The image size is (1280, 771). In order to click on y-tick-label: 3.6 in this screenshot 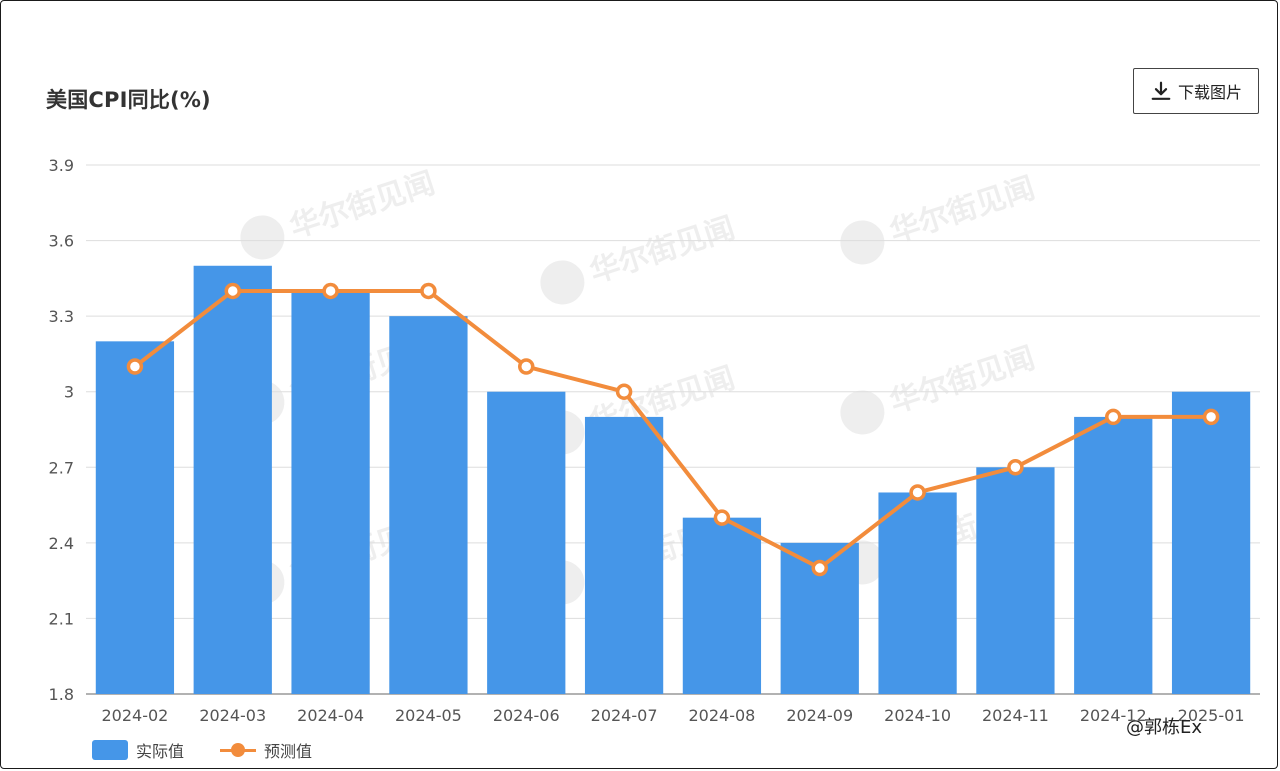, I will do `click(61, 241)`.